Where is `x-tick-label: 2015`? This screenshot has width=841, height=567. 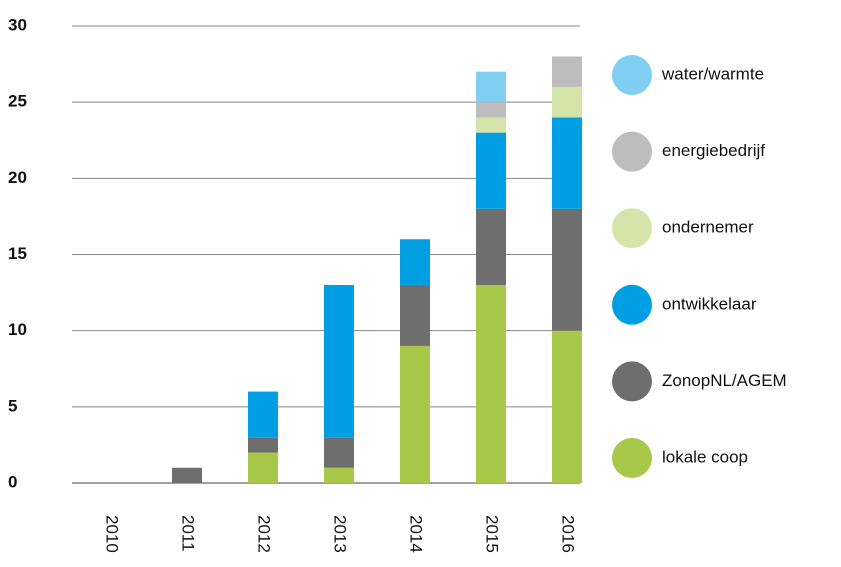 x-tick-label: 2015 is located at coordinates (492, 534).